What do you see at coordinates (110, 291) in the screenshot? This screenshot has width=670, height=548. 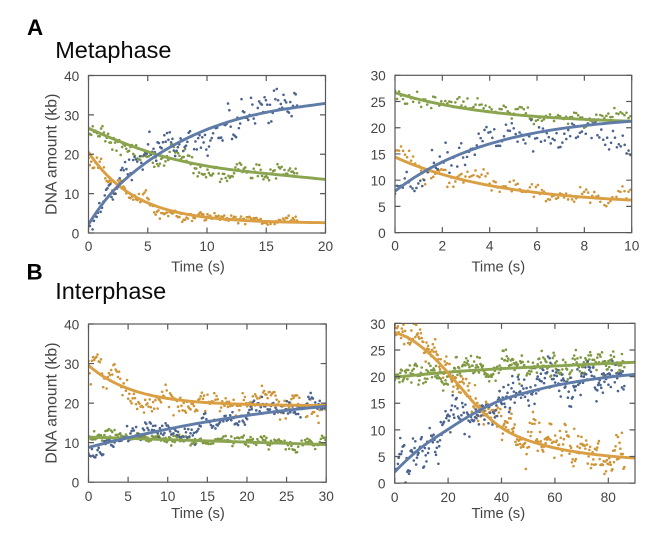 I see `svg-text: Interphase` at bounding box center [110, 291].